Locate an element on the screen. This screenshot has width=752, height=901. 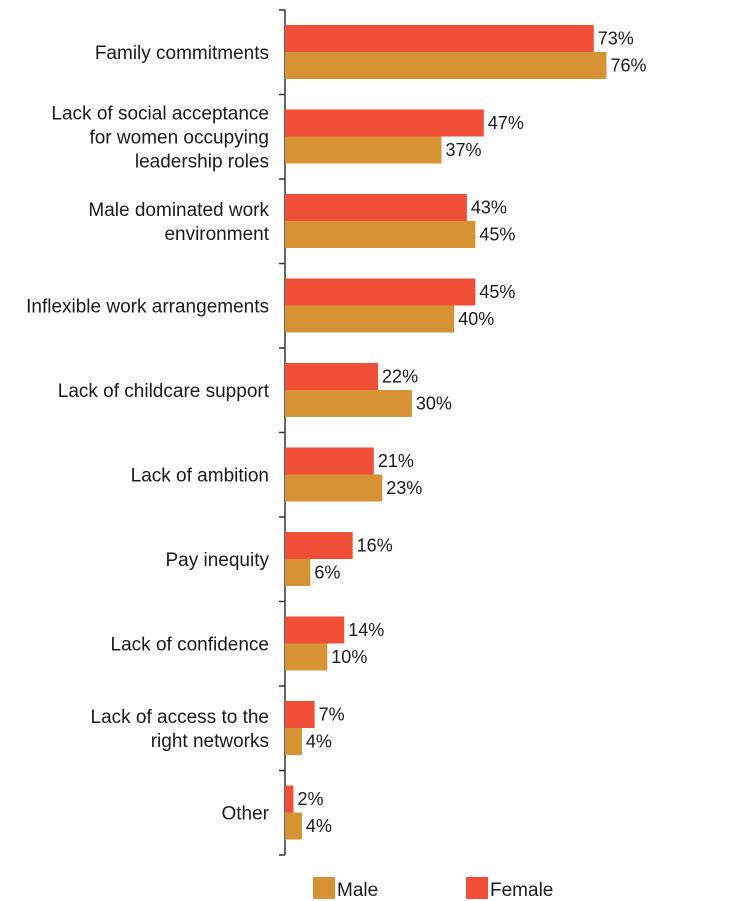
category-label: Family commitments is located at coordinates (182, 53).